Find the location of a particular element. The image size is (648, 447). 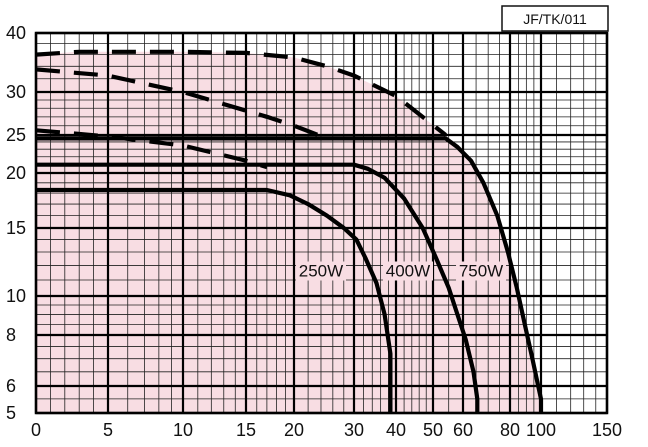

y-tick-label: 8 is located at coordinates (11, 335).